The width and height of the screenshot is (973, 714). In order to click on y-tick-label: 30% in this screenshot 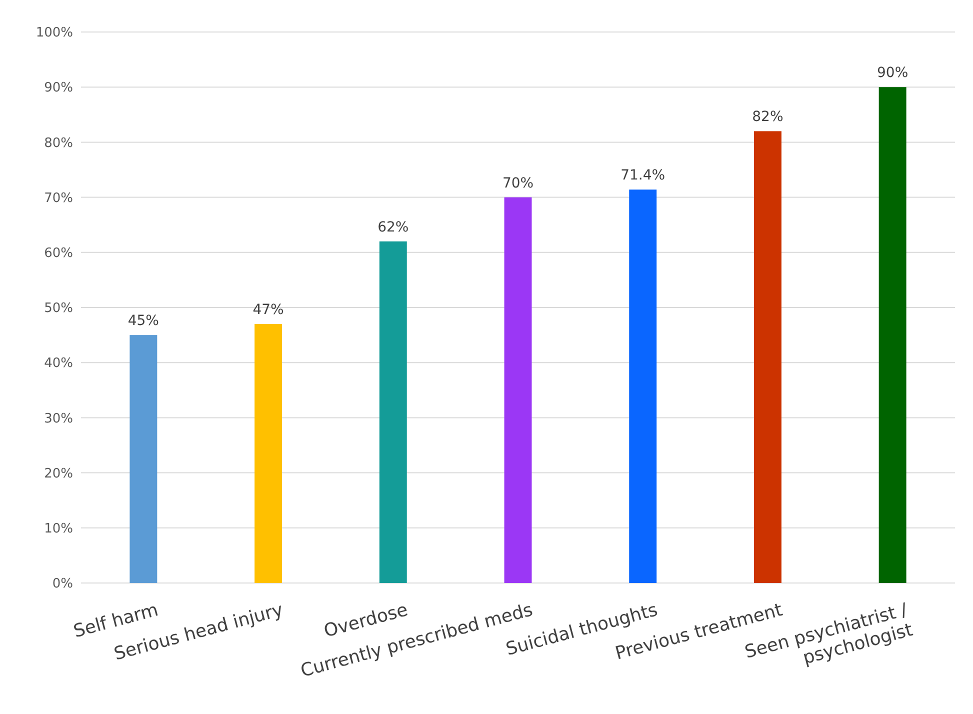, I will do `click(58, 418)`.